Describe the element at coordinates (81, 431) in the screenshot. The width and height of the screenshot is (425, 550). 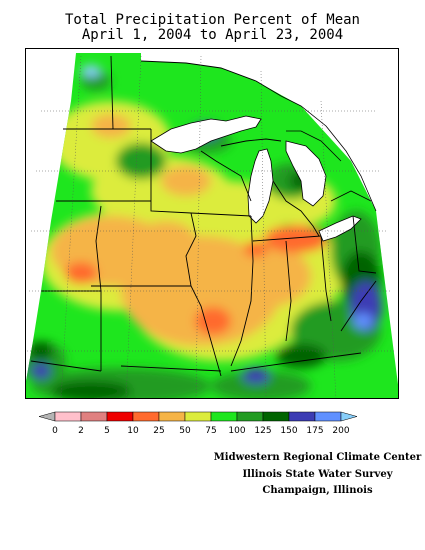
I see `legend-tick-label: 2` at that location.